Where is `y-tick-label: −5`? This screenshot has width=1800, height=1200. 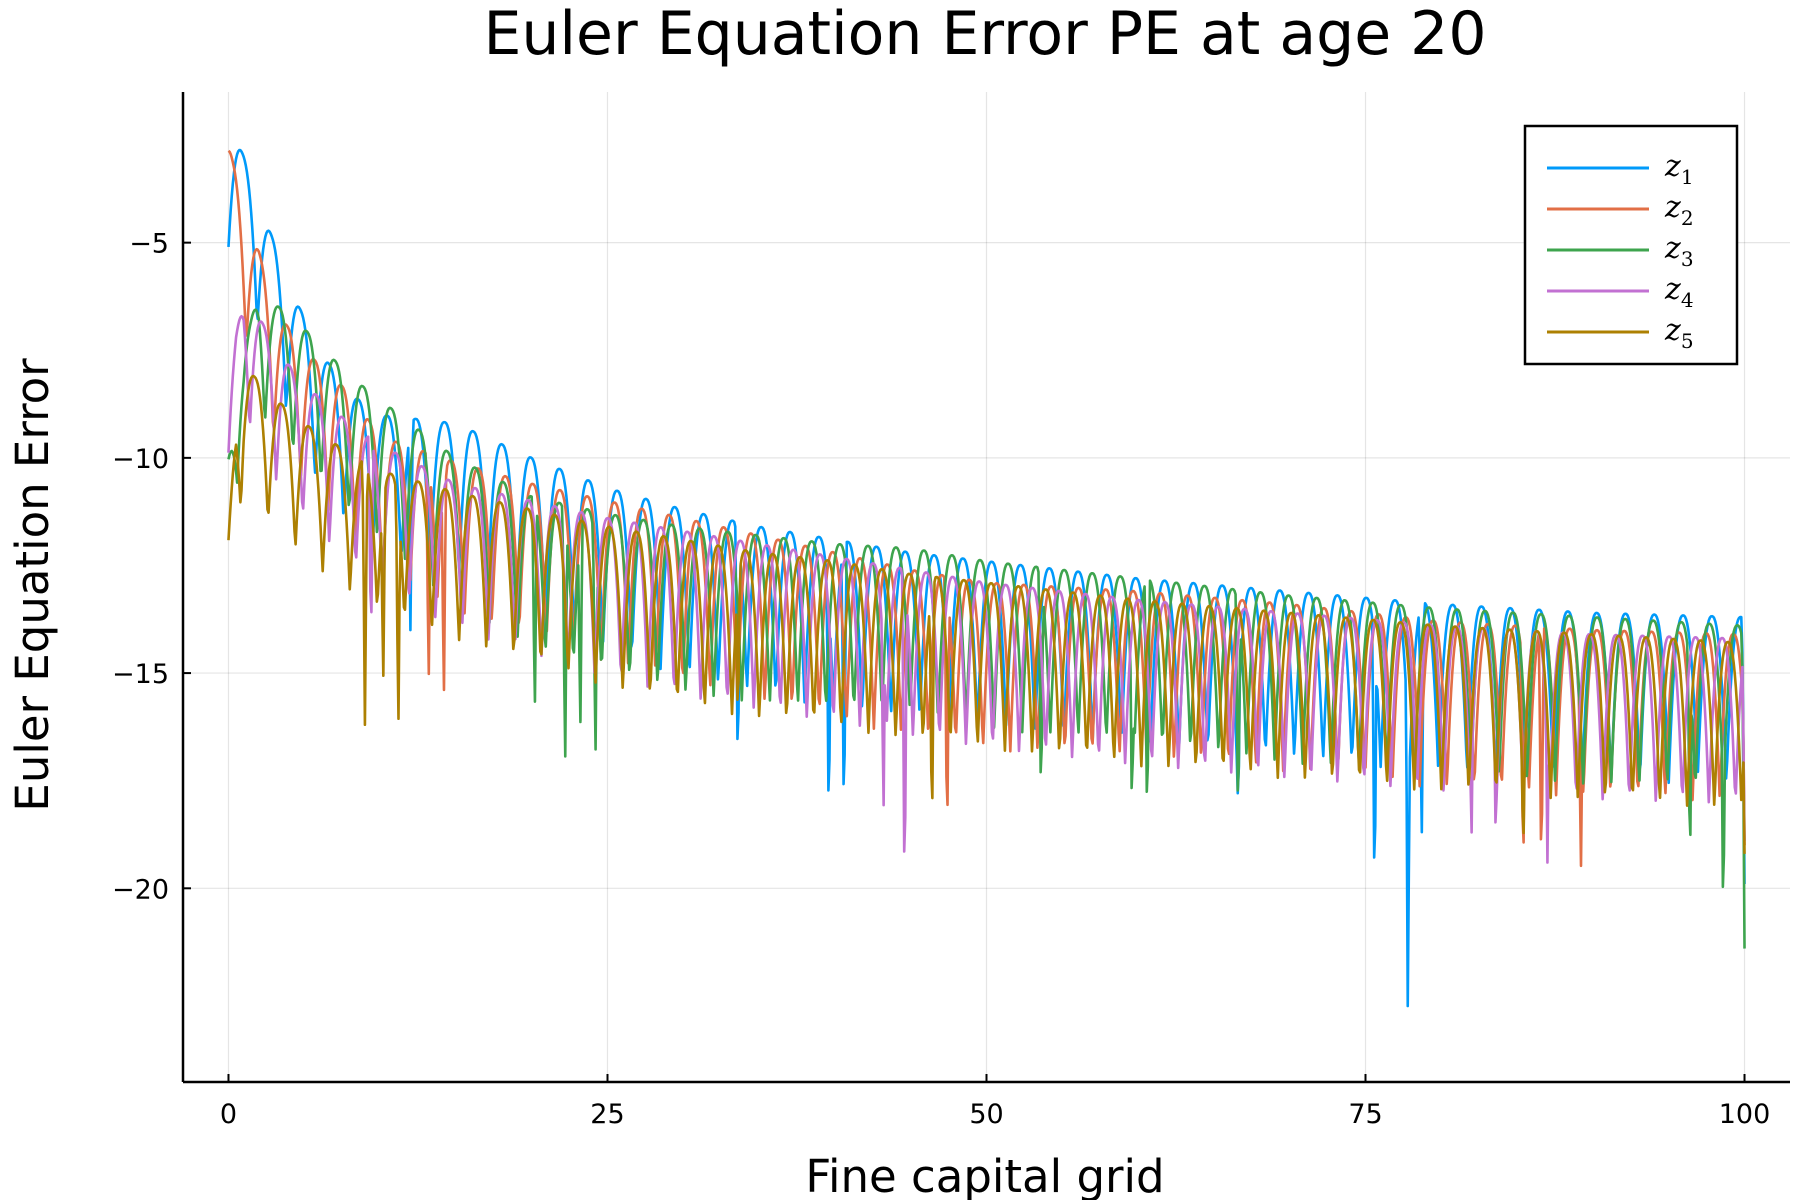
y-tick-label: −5 is located at coordinates (149, 244).